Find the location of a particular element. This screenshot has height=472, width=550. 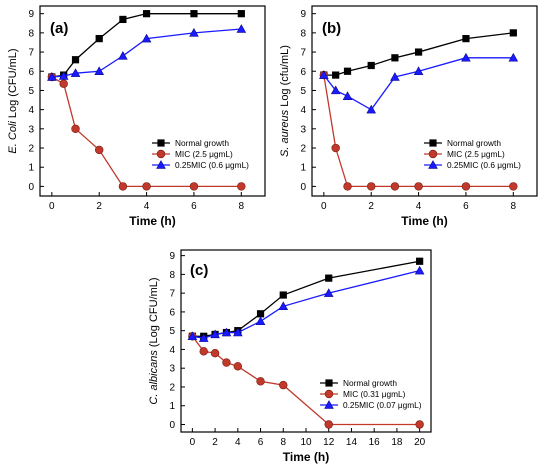

x-tick-label: 6 is located at coordinates (261, 442).